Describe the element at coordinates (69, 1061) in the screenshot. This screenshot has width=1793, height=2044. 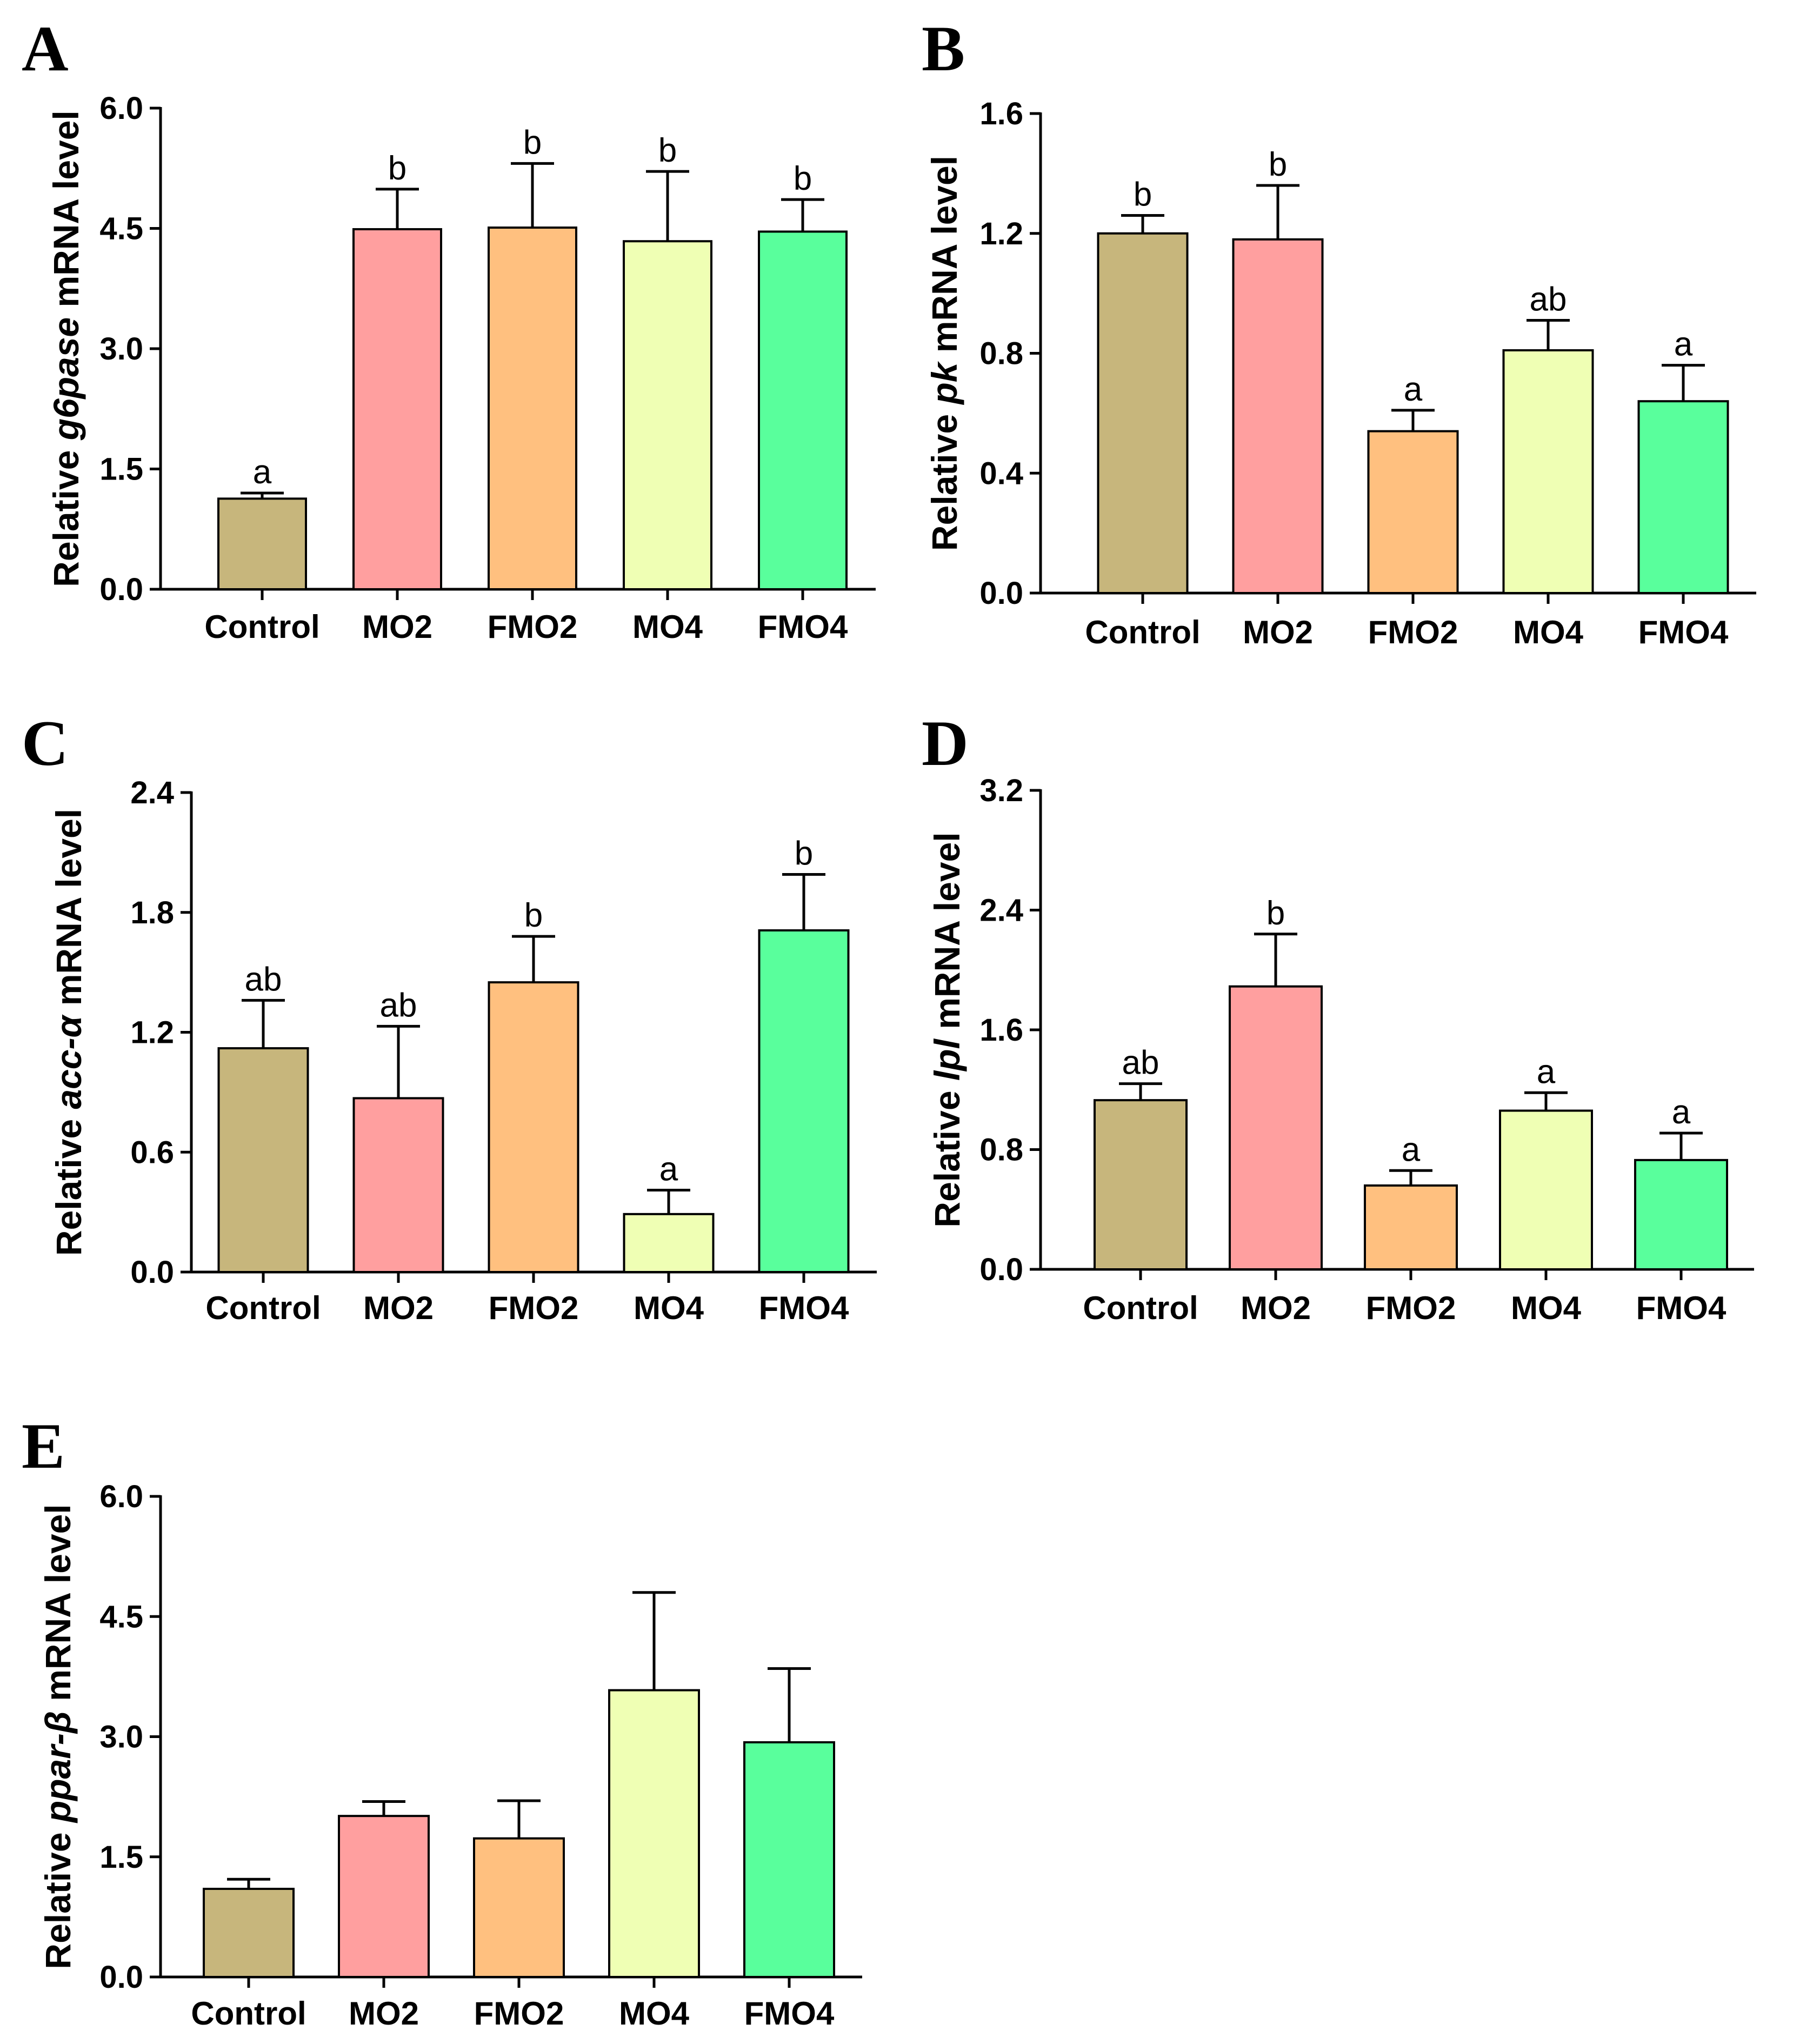
I see `y-axis-label-gene: acc-α` at that location.